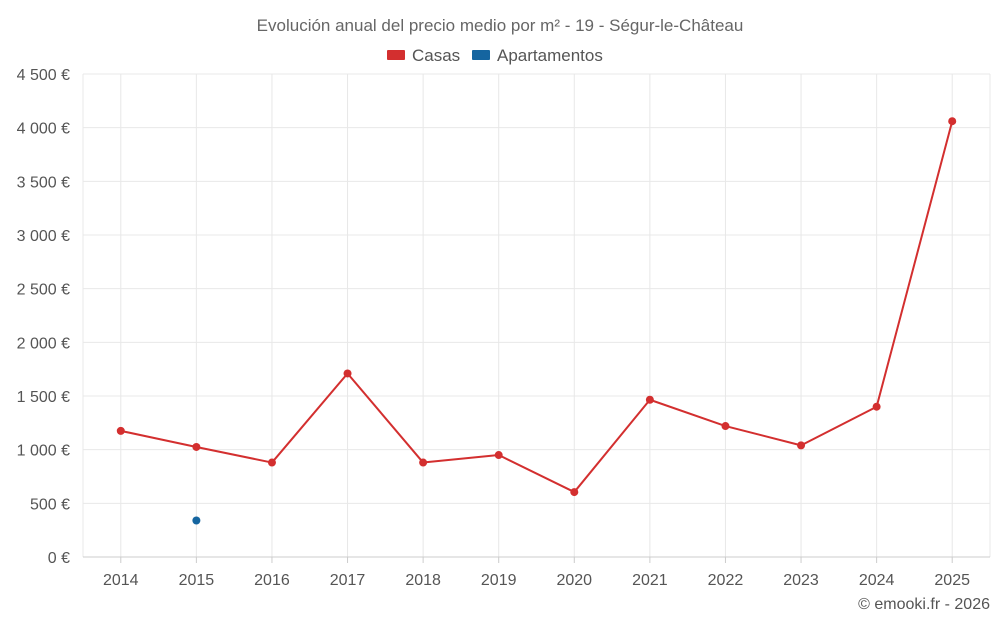  What do you see at coordinates (650, 580) in the screenshot?
I see `x-tick-label: 2021` at bounding box center [650, 580].